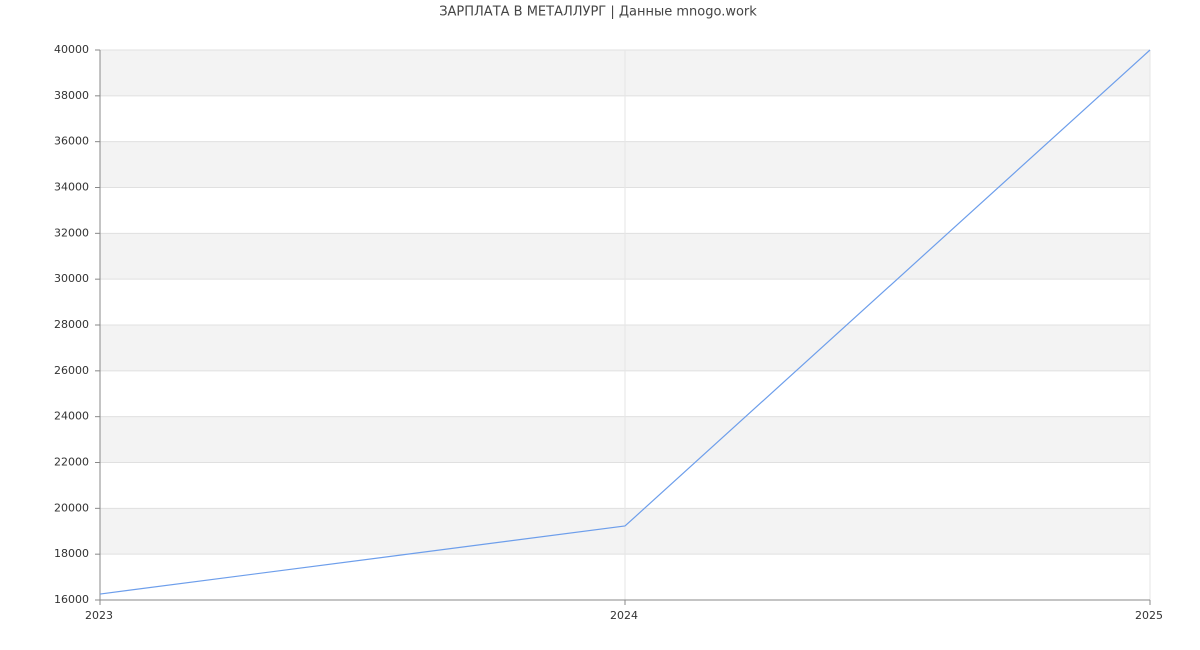 This screenshot has width=1200, height=650. What do you see at coordinates (624, 615) in the screenshot?
I see `x-tick-label: 2024` at bounding box center [624, 615].